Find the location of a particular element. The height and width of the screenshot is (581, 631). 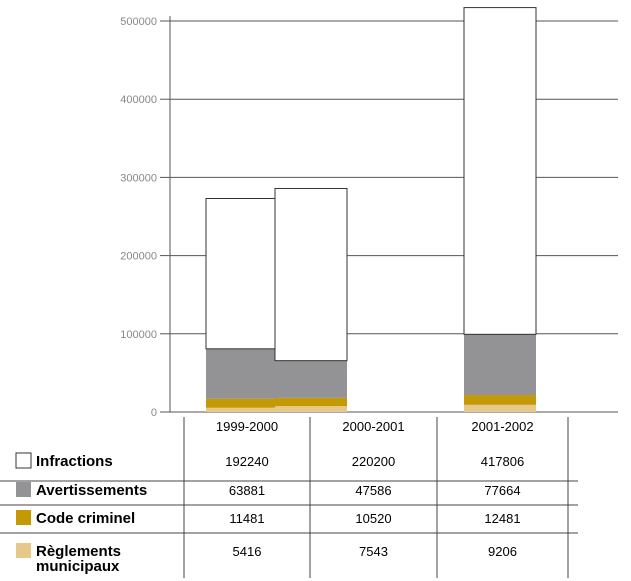

legend-label-line: Avertissements is located at coordinates (91, 490).